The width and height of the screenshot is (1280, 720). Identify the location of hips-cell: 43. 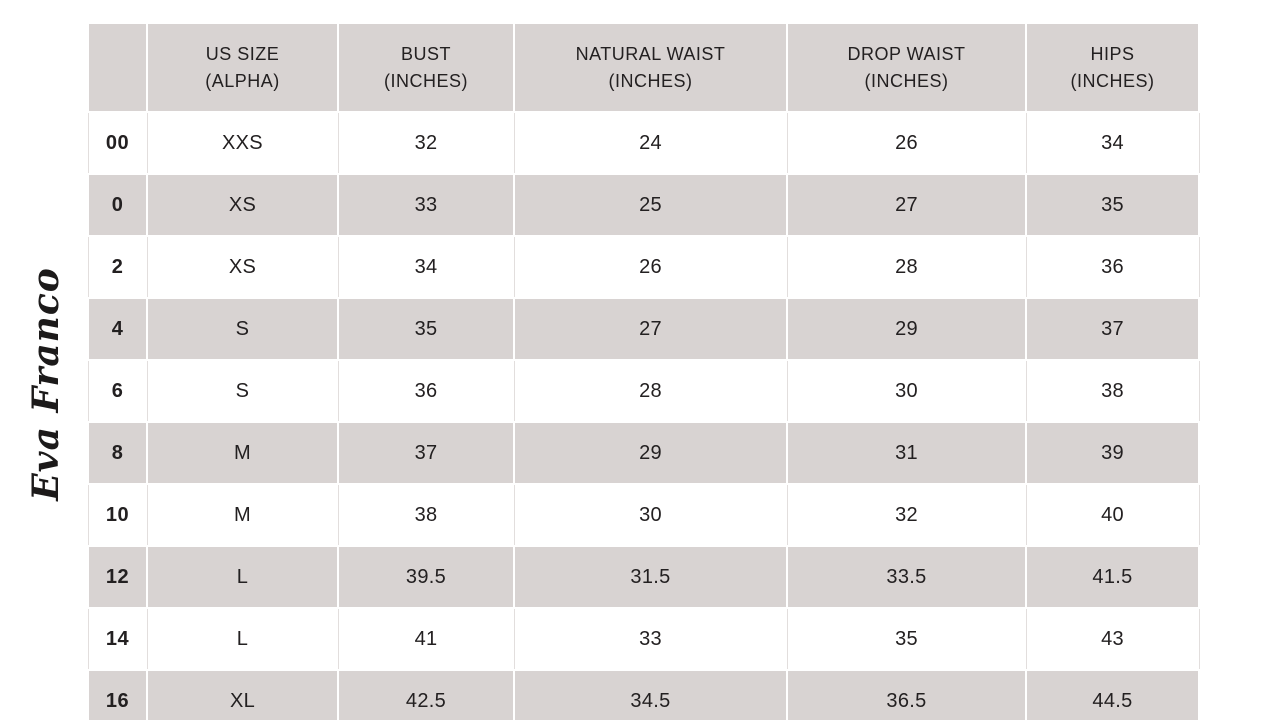
(1112, 639).